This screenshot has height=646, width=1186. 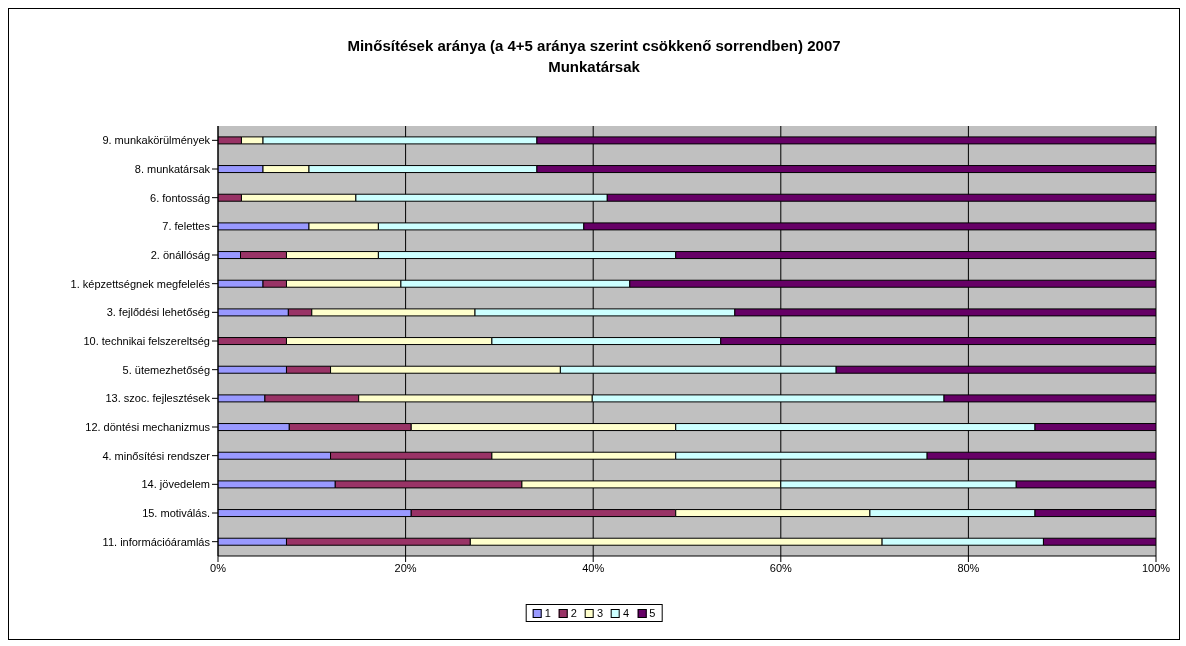 What do you see at coordinates (218, 567) in the screenshot?
I see `x-tick-label: 0%` at bounding box center [218, 567].